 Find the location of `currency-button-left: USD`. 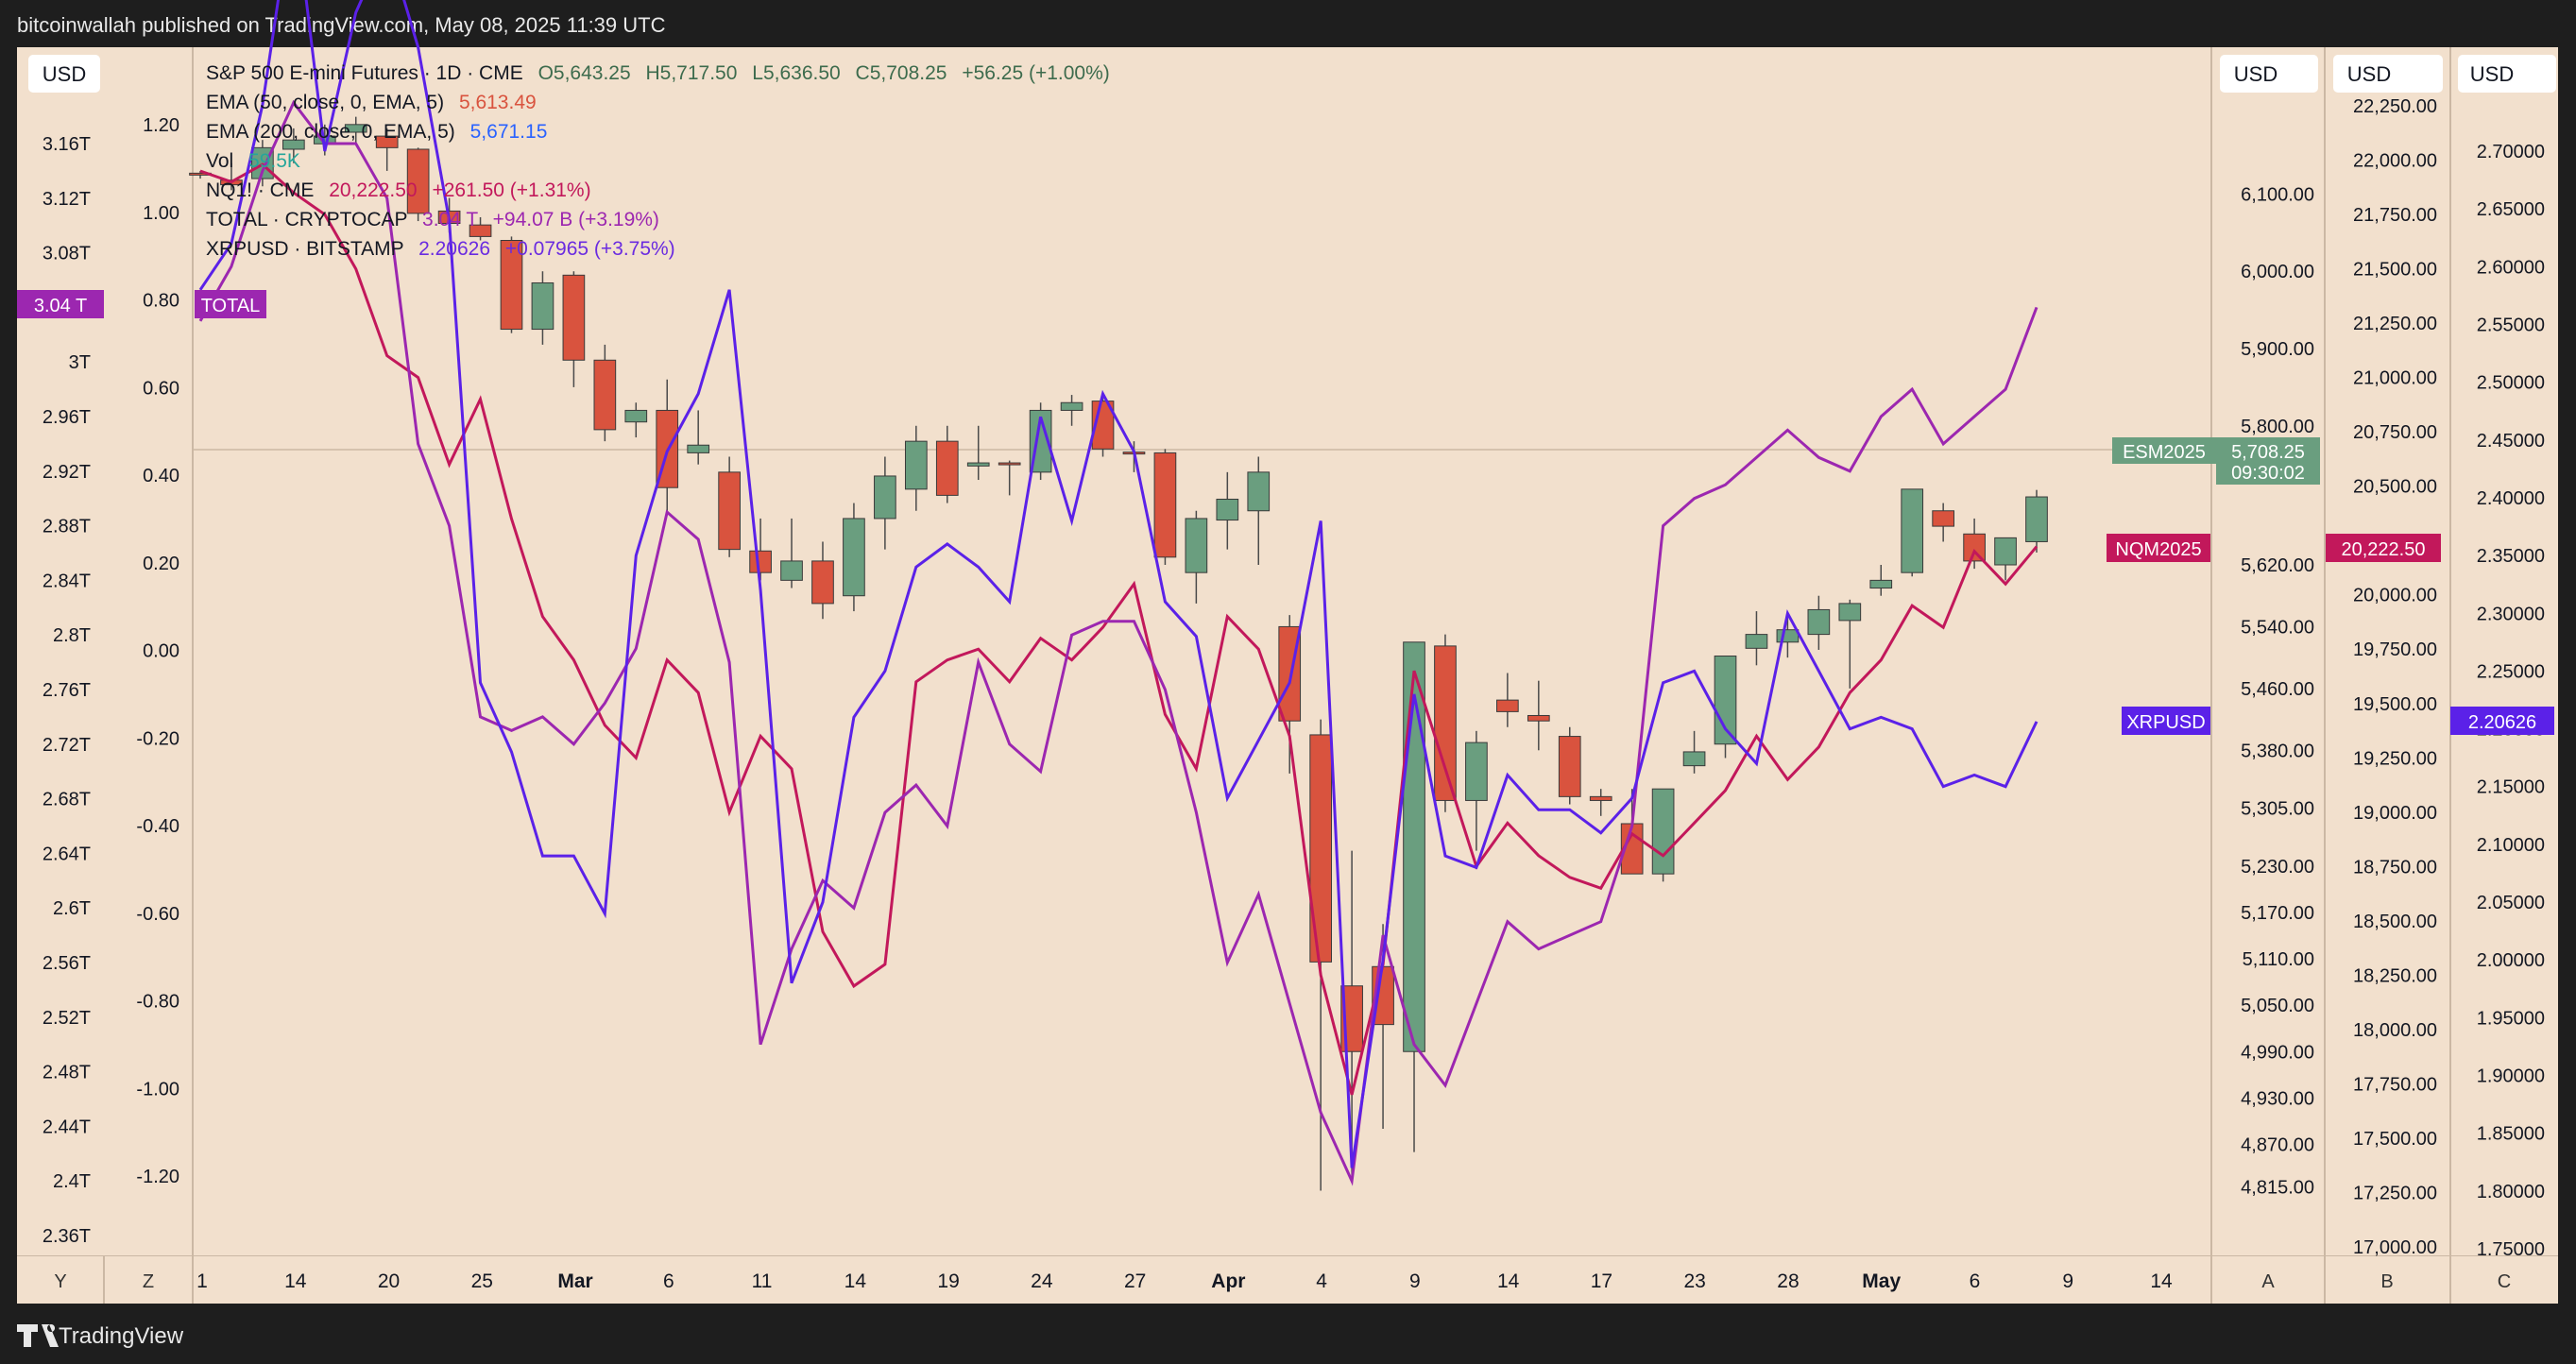

currency-button-left: USD is located at coordinates (64, 74).